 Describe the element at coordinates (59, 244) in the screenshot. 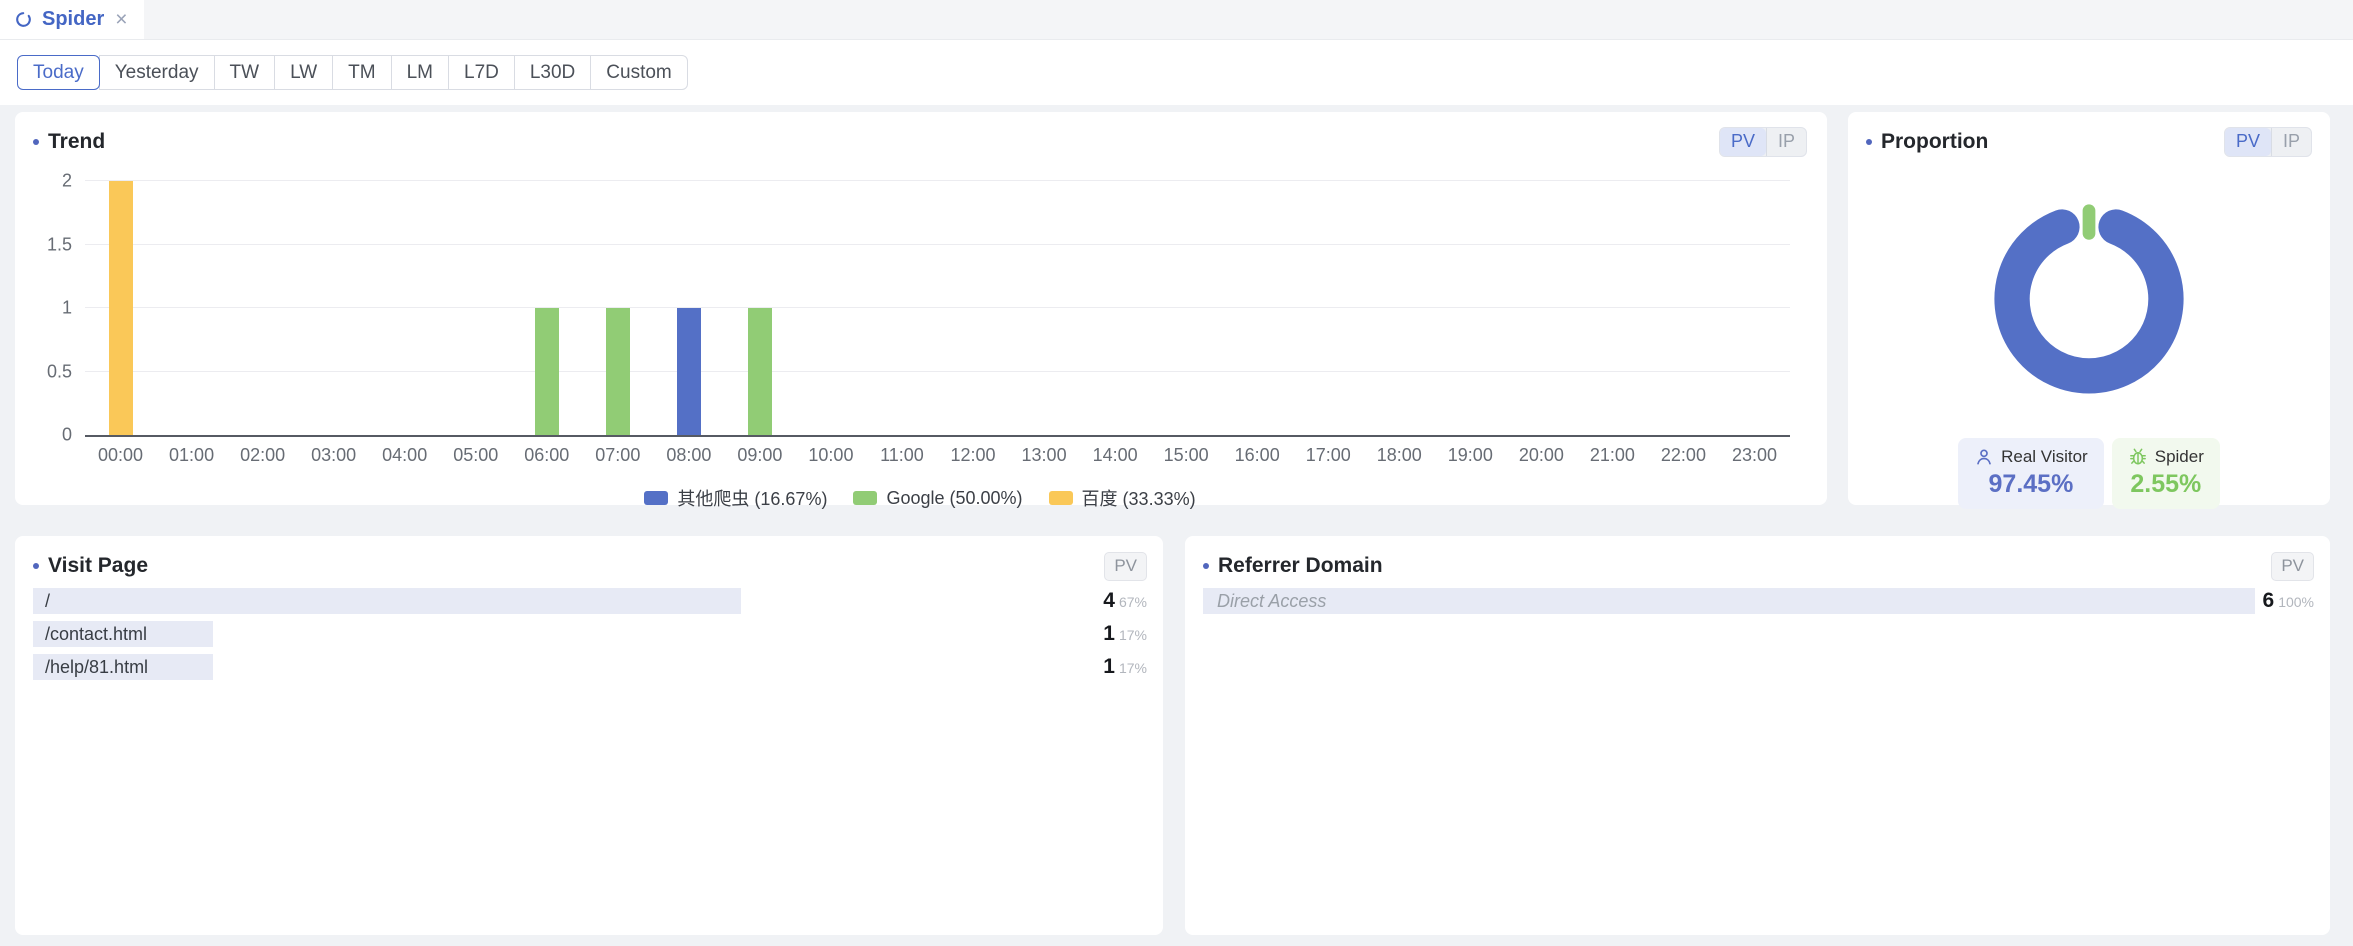

I see `y-axis-label: 1.5` at that location.